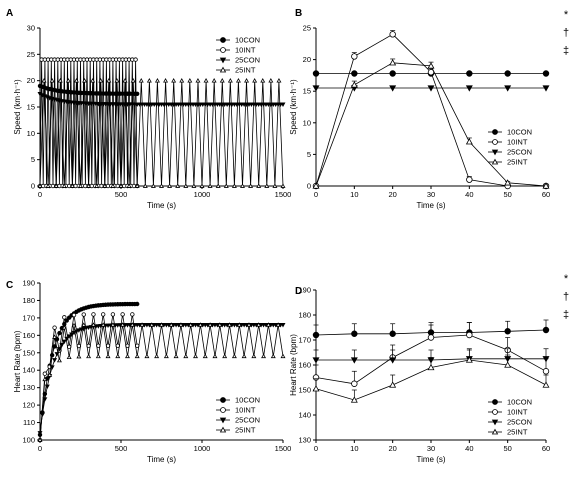 The width and height of the screenshot is (584, 480). I want to click on x-tick-label: 60, so click(546, 194).